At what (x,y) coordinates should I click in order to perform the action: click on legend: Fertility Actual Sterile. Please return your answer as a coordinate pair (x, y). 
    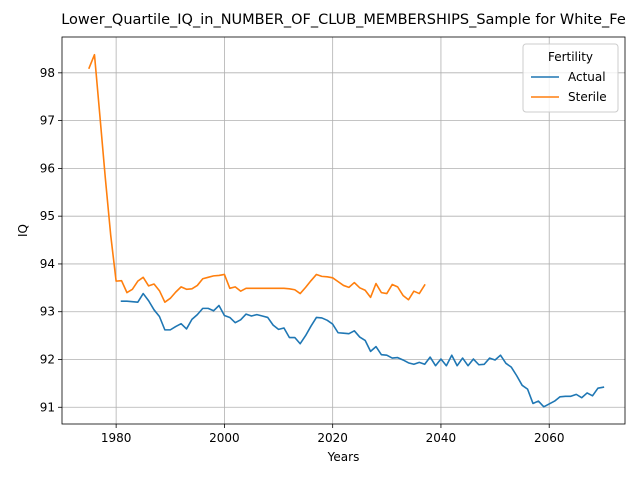
    Looking at the image, I should click on (570, 78).